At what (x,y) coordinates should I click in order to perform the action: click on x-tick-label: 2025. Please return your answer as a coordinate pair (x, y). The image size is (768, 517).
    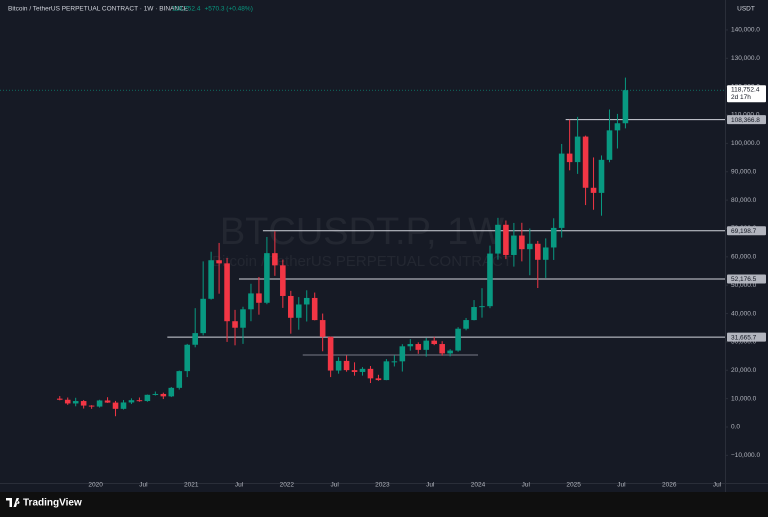
    Looking at the image, I should click on (573, 485).